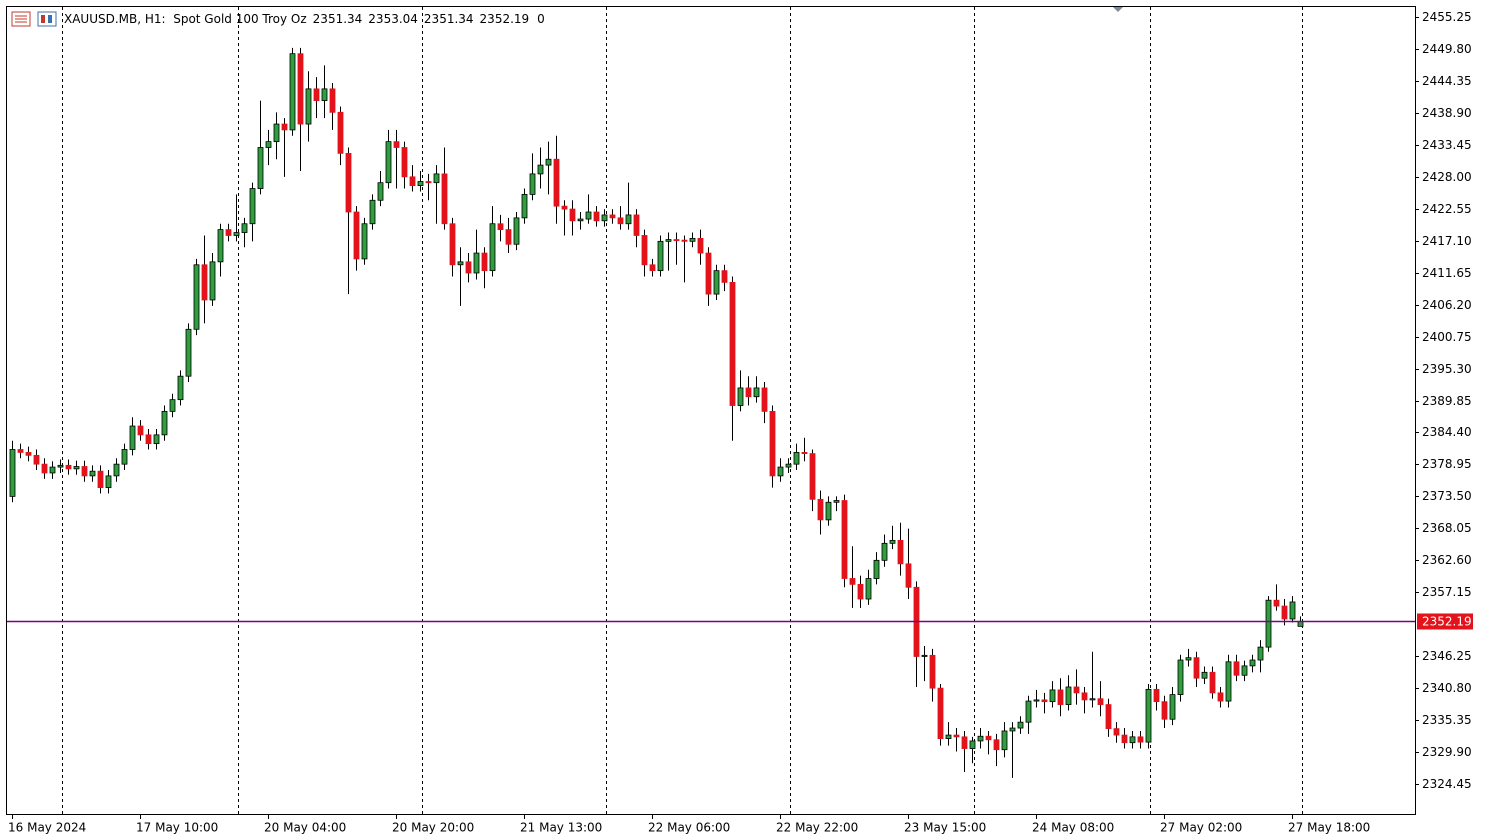 The height and width of the screenshot is (836, 1488). Describe the element at coordinates (1447, 401) in the screenshot. I see `y-tick-label: 2389.85` at that location.